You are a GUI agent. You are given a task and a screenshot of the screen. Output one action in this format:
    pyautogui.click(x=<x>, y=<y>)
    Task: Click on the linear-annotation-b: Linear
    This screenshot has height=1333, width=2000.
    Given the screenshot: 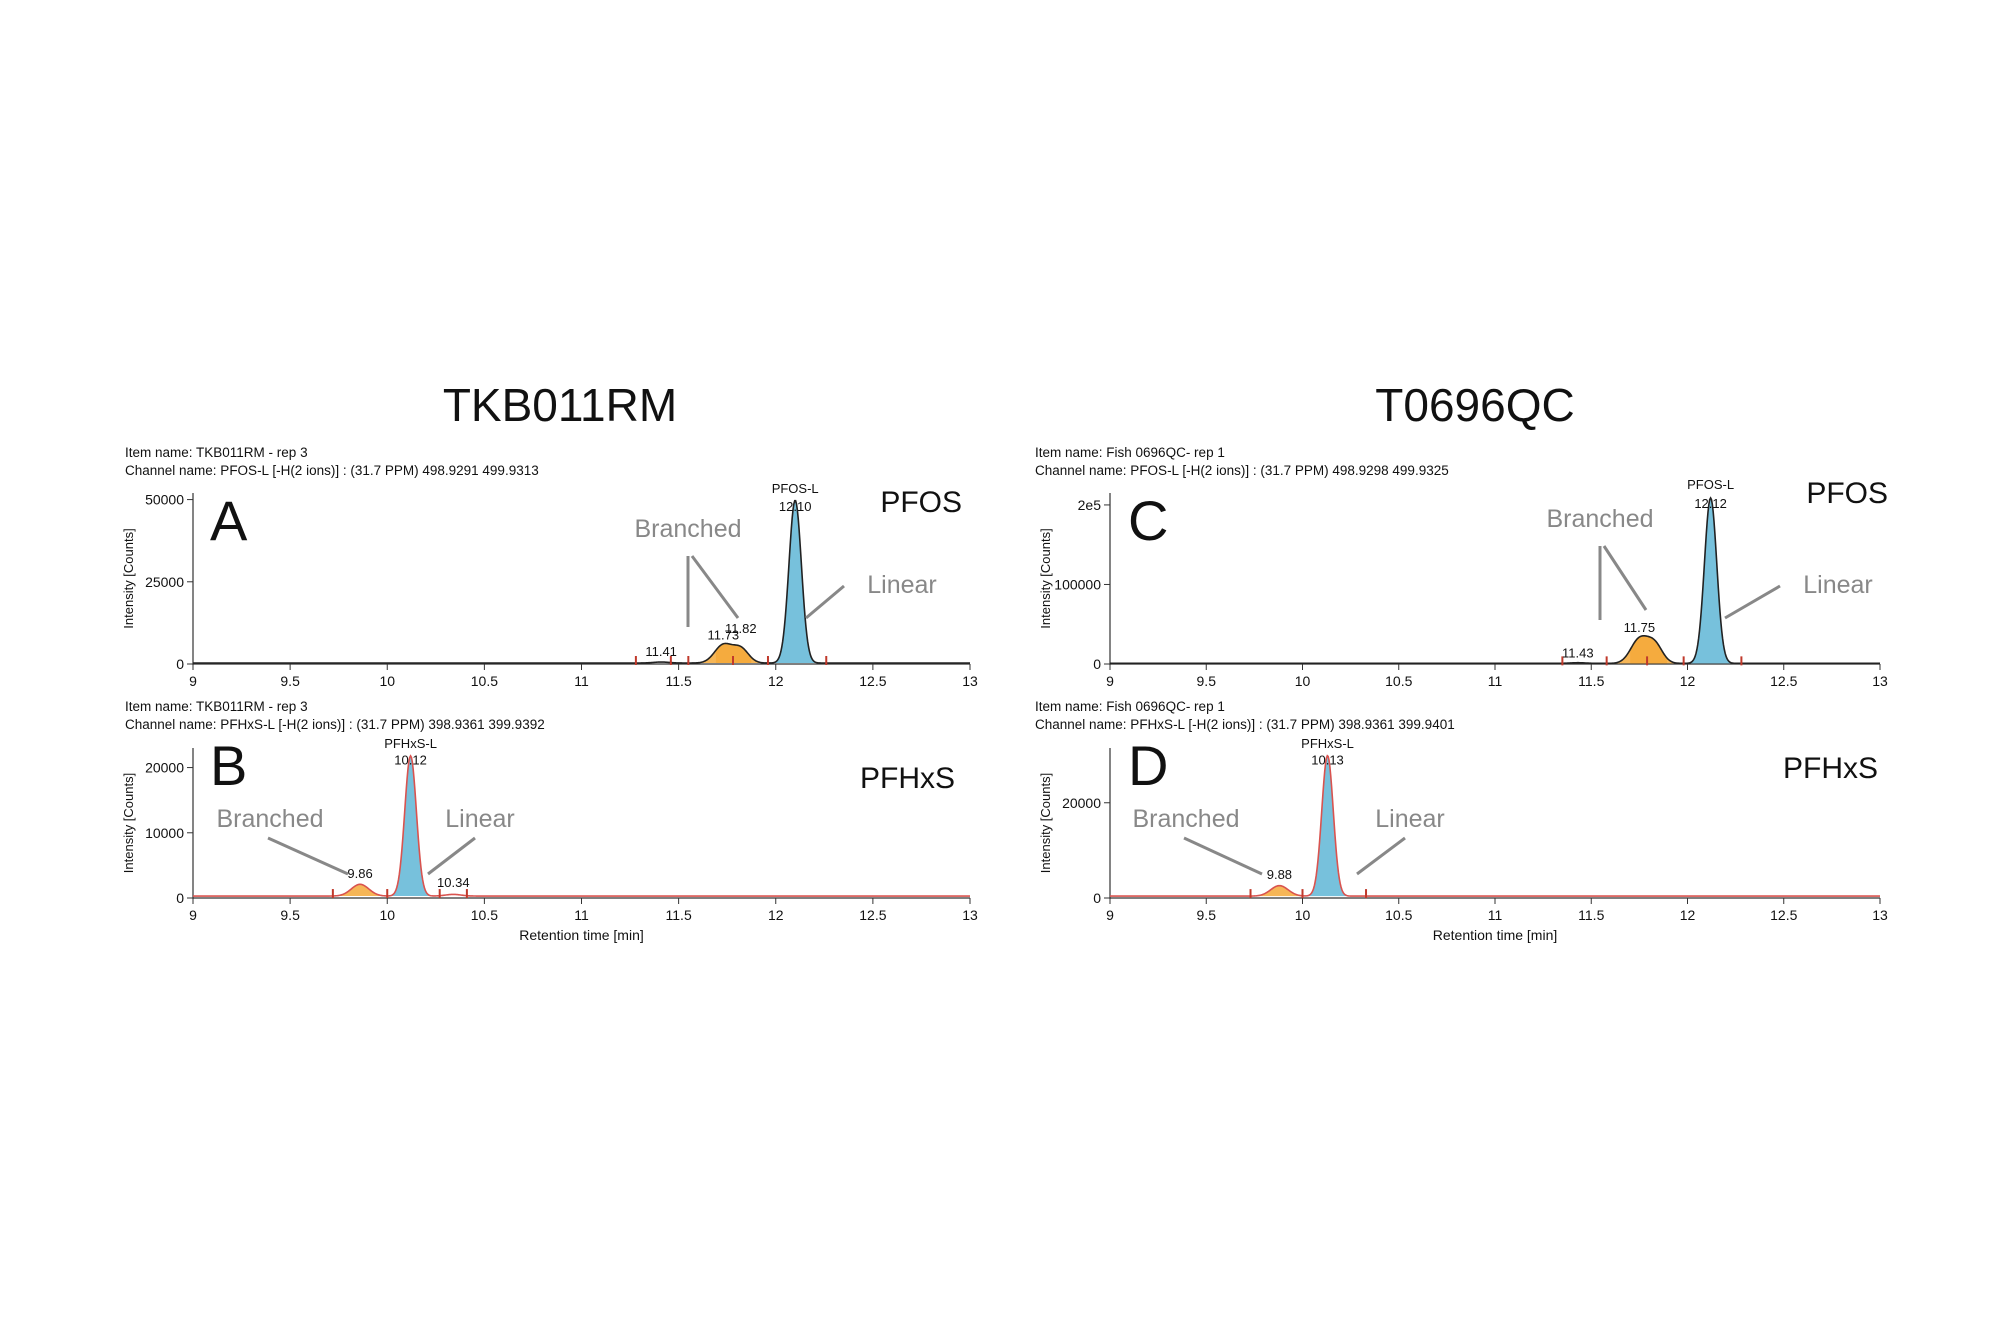 What is the action you would take?
    pyautogui.click(x=480, y=819)
    